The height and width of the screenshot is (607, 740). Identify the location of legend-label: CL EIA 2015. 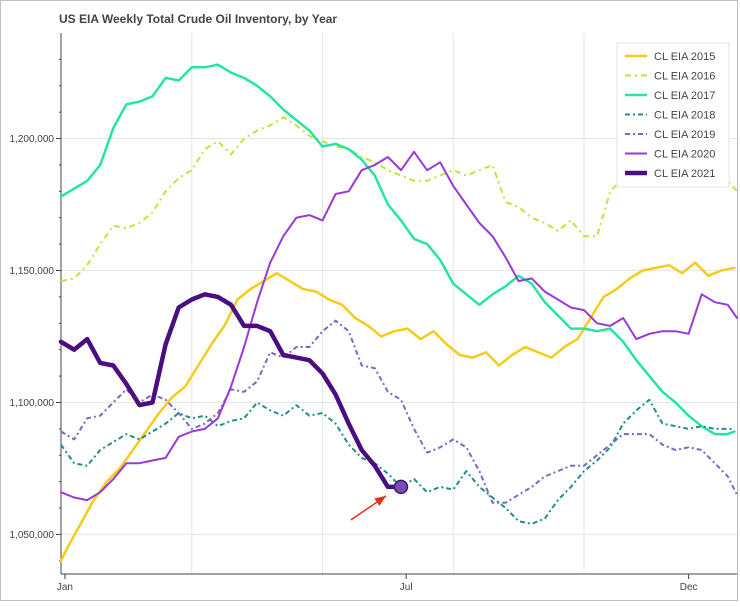
(684, 57).